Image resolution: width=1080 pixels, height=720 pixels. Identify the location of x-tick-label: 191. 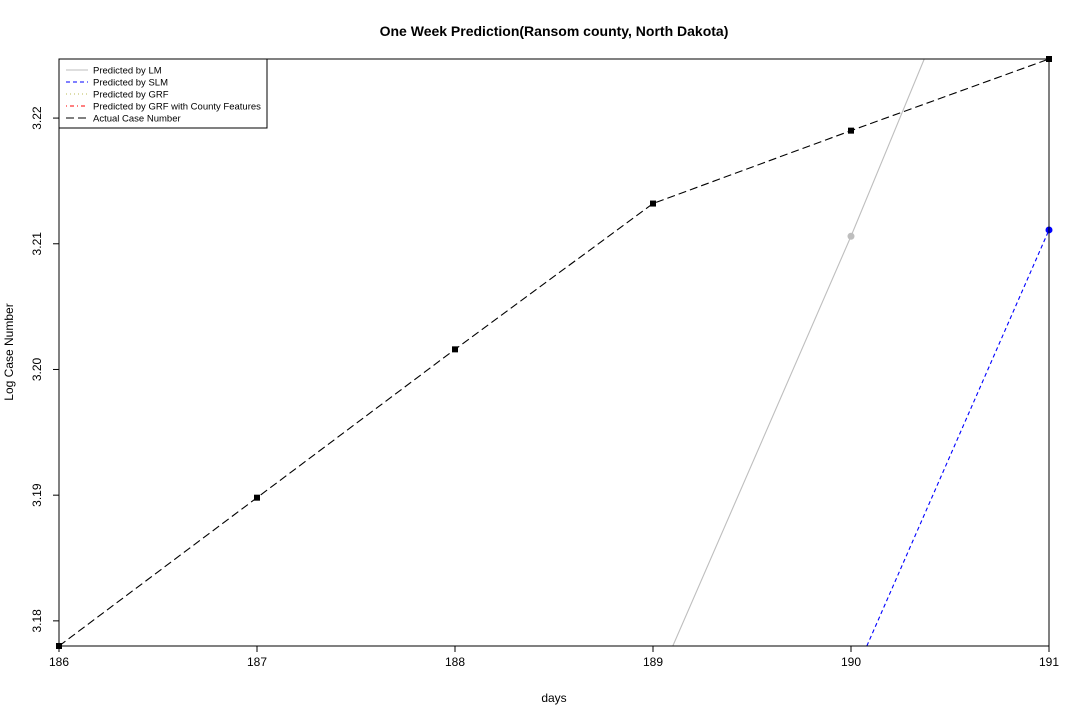
(1049, 662).